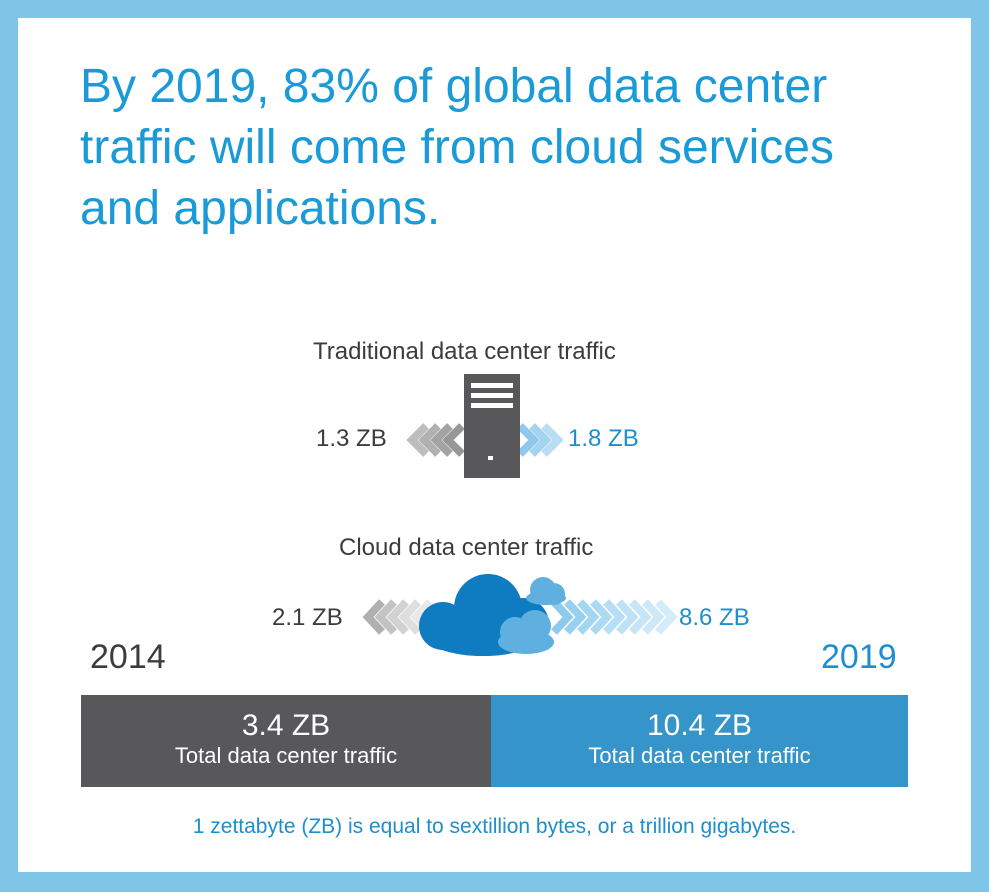 The image size is (989, 892). Describe the element at coordinates (714, 617) in the screenshot. I see `cloud-2019-value: 8.6 ZB` at that location.